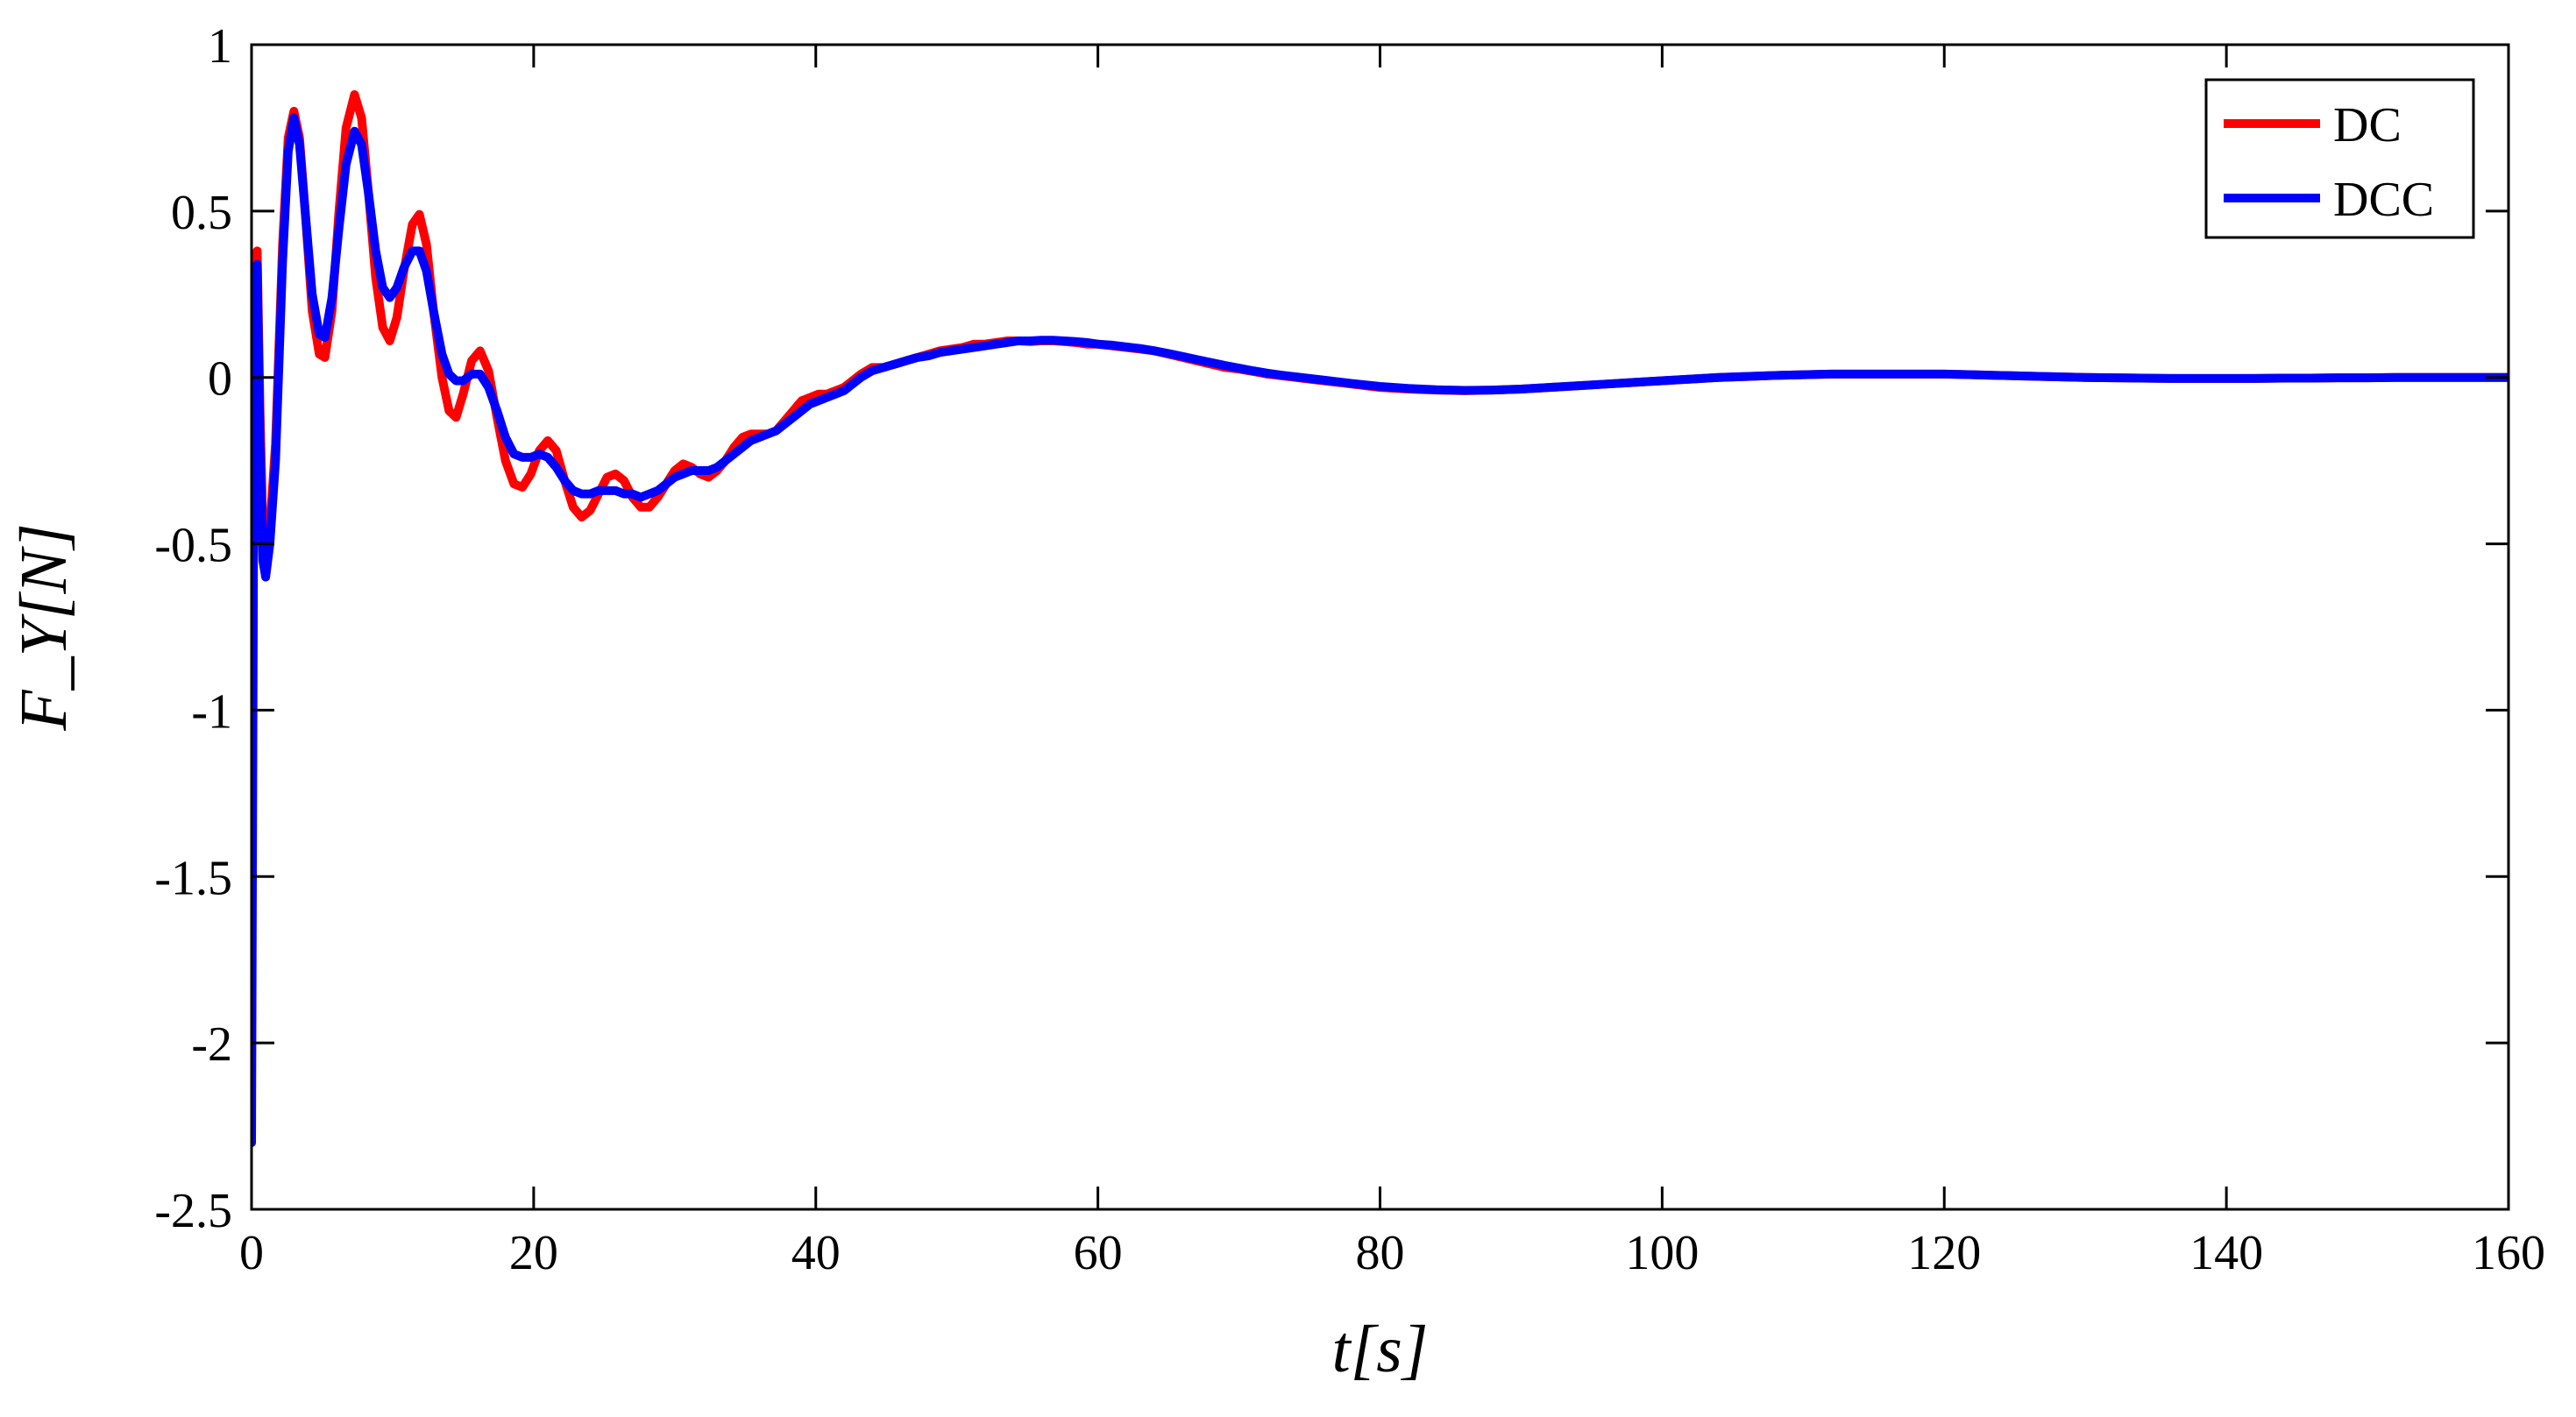  I want to click on x-tick-label: 0, so click(251, 1253).